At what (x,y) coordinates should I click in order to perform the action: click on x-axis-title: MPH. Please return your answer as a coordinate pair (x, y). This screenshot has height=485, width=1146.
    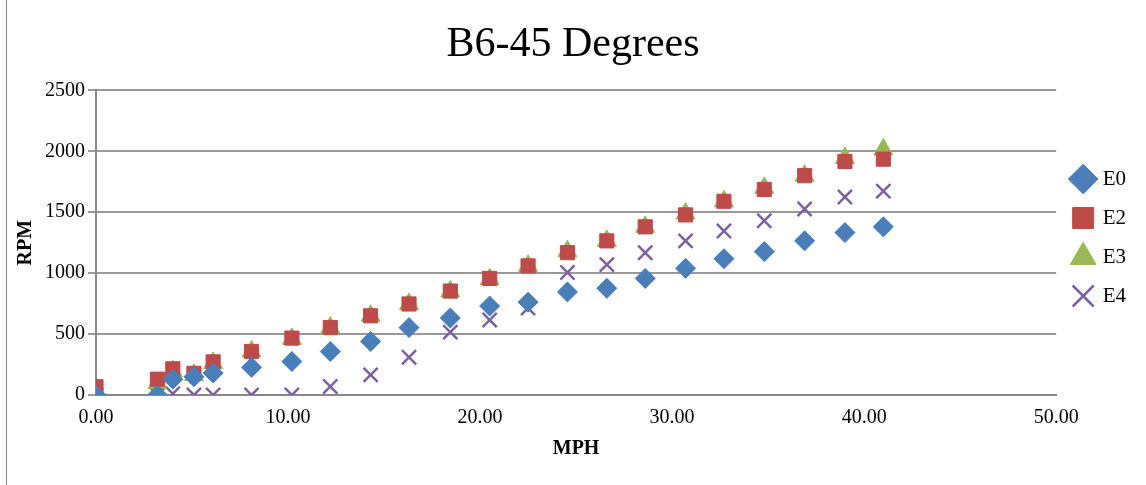
    Looking at the image, I should click on (576, 447).